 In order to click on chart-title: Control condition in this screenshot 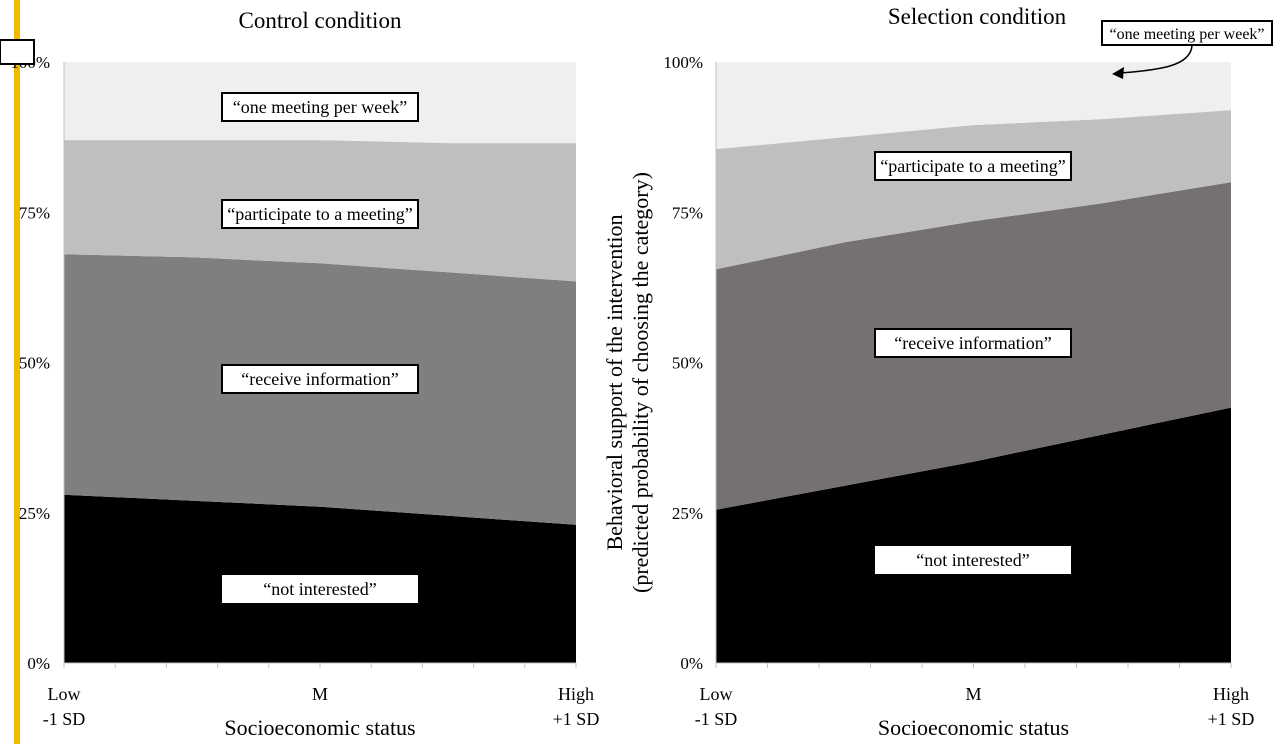, I will do `click(320, 20)`.